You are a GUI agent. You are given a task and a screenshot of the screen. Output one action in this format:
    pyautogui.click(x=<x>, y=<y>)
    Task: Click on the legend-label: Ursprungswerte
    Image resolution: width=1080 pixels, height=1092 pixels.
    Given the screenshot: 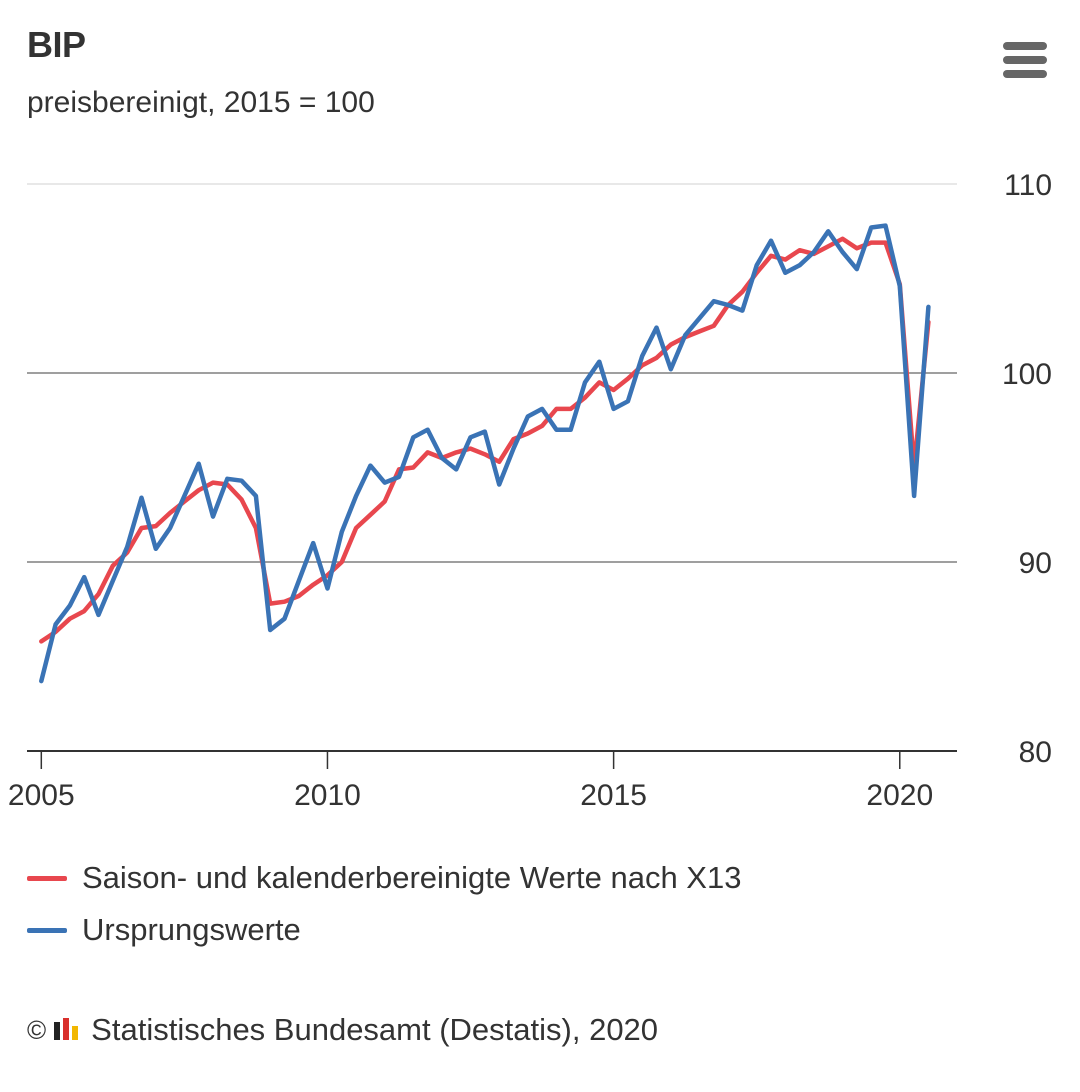 What is the action you would take?
    pyautogui.click(x=191, y=929)
    